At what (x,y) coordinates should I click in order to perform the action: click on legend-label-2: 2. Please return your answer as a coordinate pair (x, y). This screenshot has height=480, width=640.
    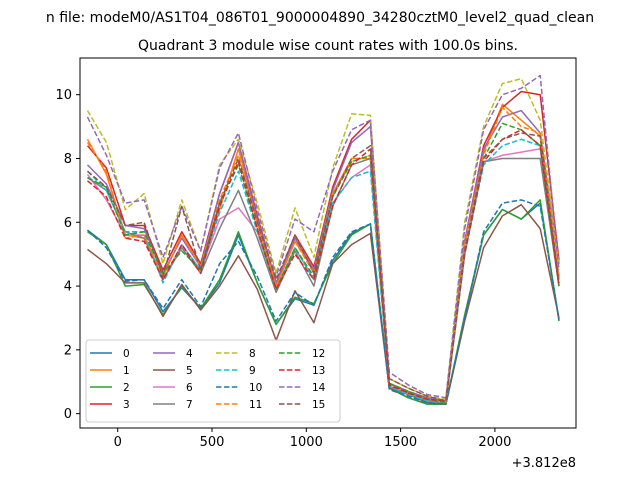
    Looking at the image, I should click on (126, 388).